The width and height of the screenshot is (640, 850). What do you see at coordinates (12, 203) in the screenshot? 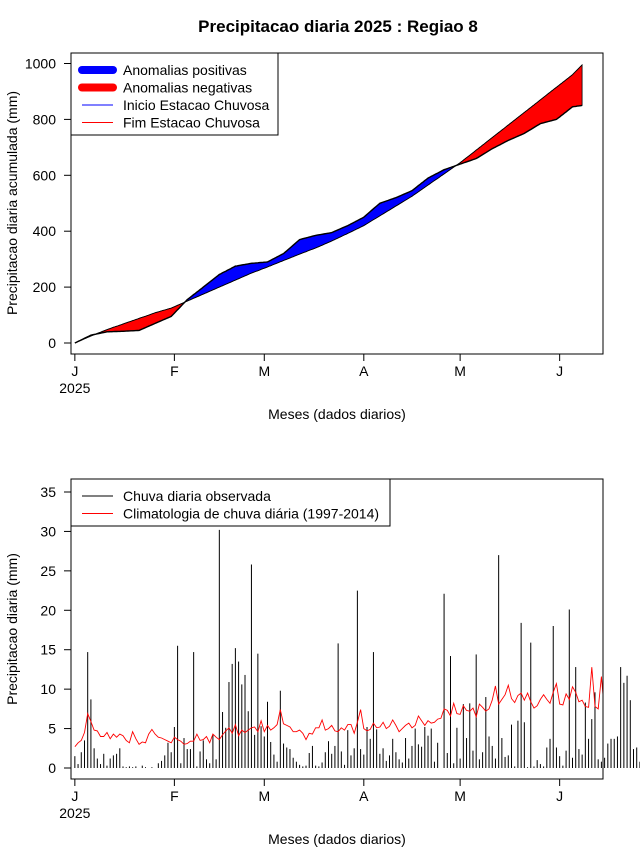
I see `y-axis-label: Precipitacao diaria acumulada (mm)` at bounding box center [12, 203].